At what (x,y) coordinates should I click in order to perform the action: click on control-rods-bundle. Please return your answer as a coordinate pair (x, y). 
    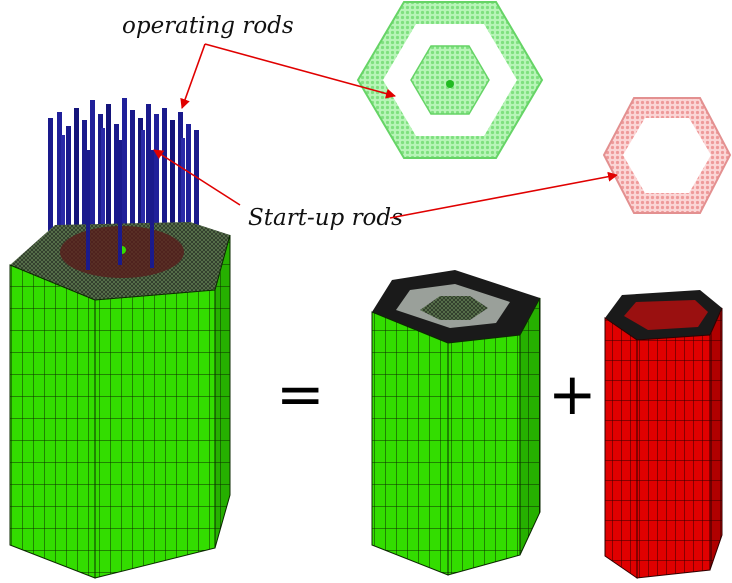
    Looking at the image, I should click on (123, 187).